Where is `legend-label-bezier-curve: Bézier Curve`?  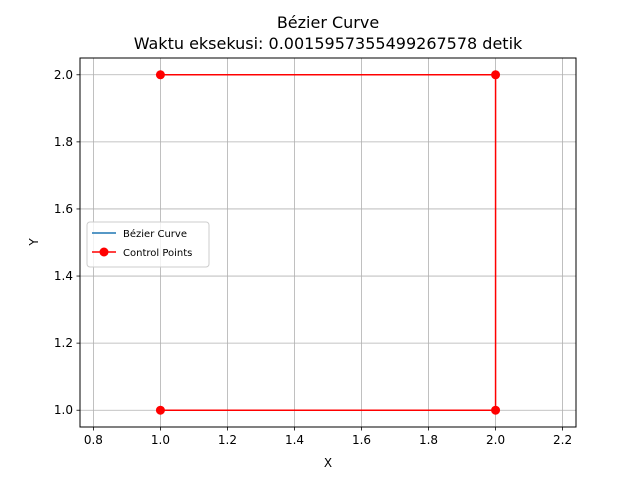
legend-label-bezier-curve: Bézier Curve is located at coordinates (155, 234).